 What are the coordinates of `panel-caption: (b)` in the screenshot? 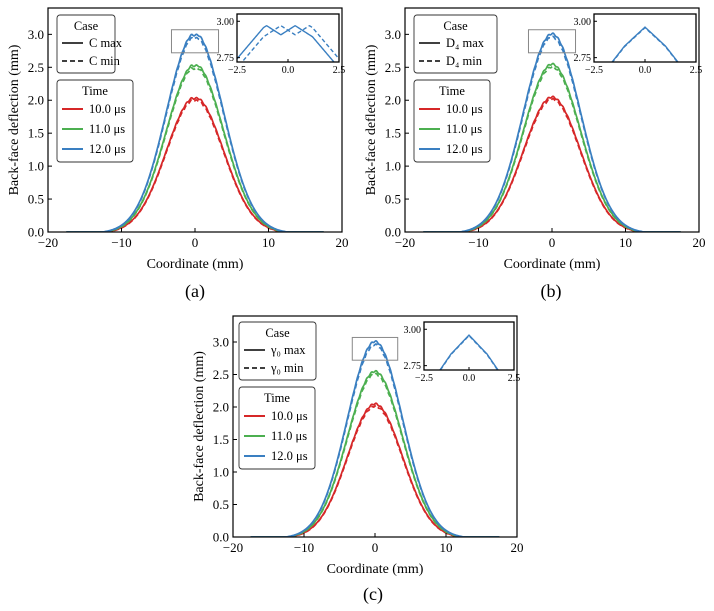 It's located at (551, 291).